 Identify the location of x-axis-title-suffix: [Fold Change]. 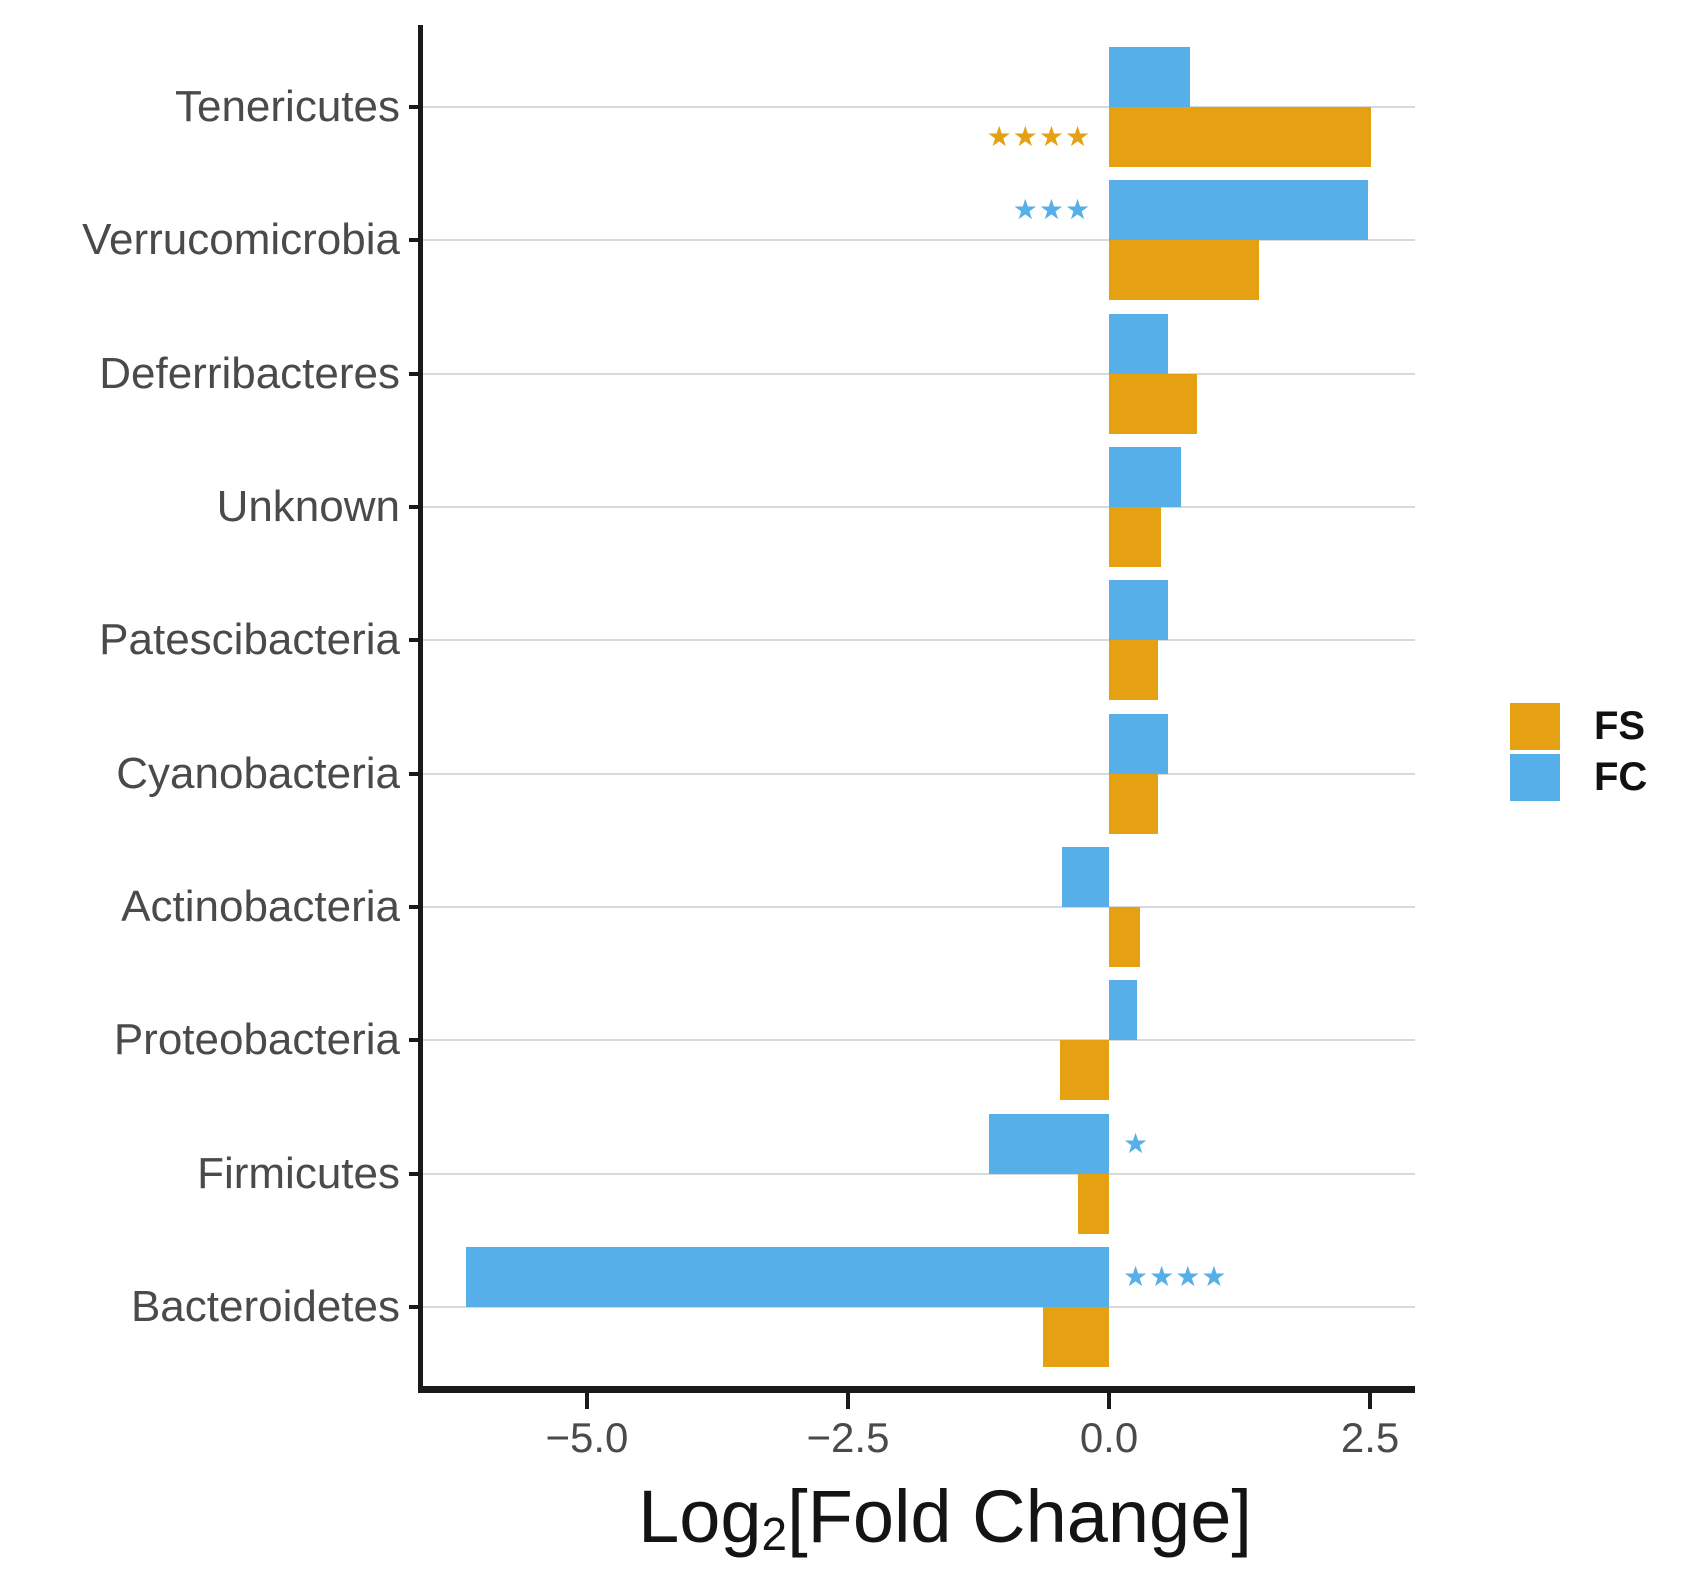
(1019, 1516).